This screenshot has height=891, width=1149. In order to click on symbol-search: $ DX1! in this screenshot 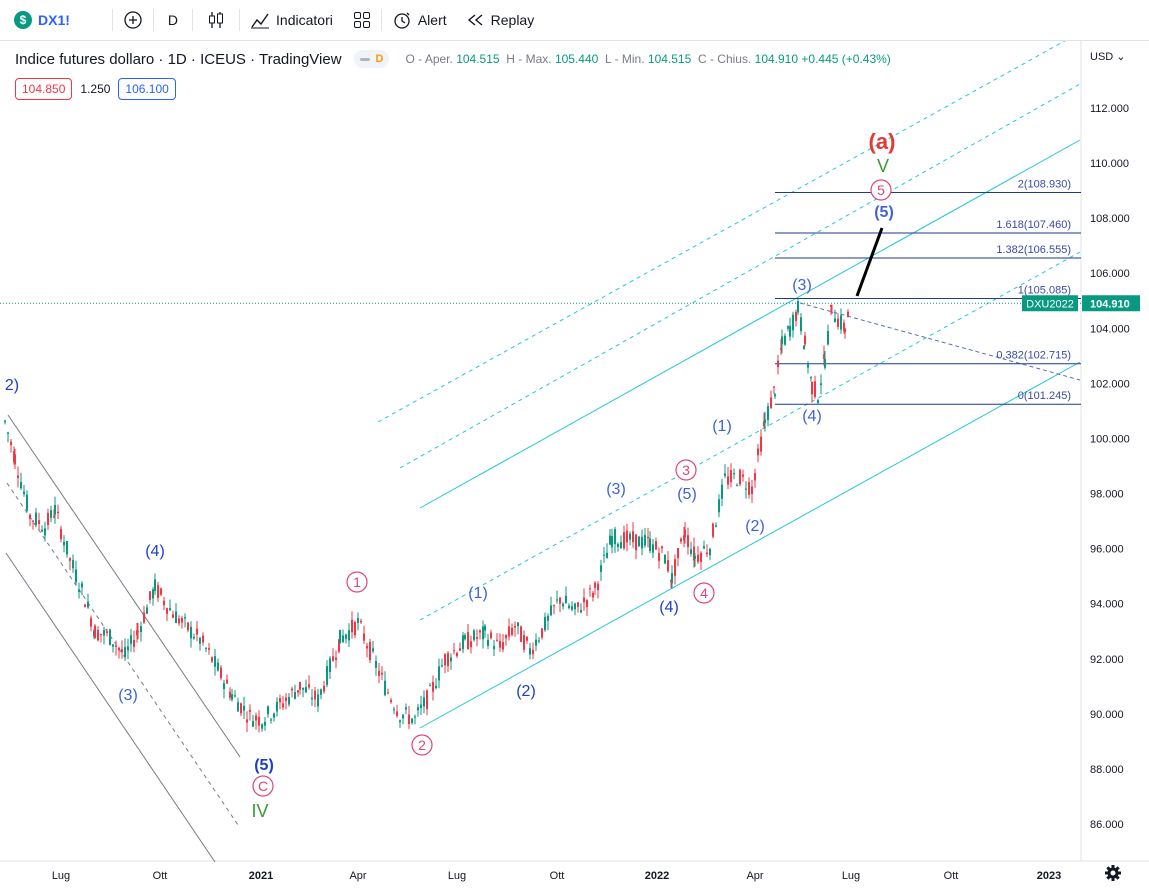, I will do `click(40, 20)`.